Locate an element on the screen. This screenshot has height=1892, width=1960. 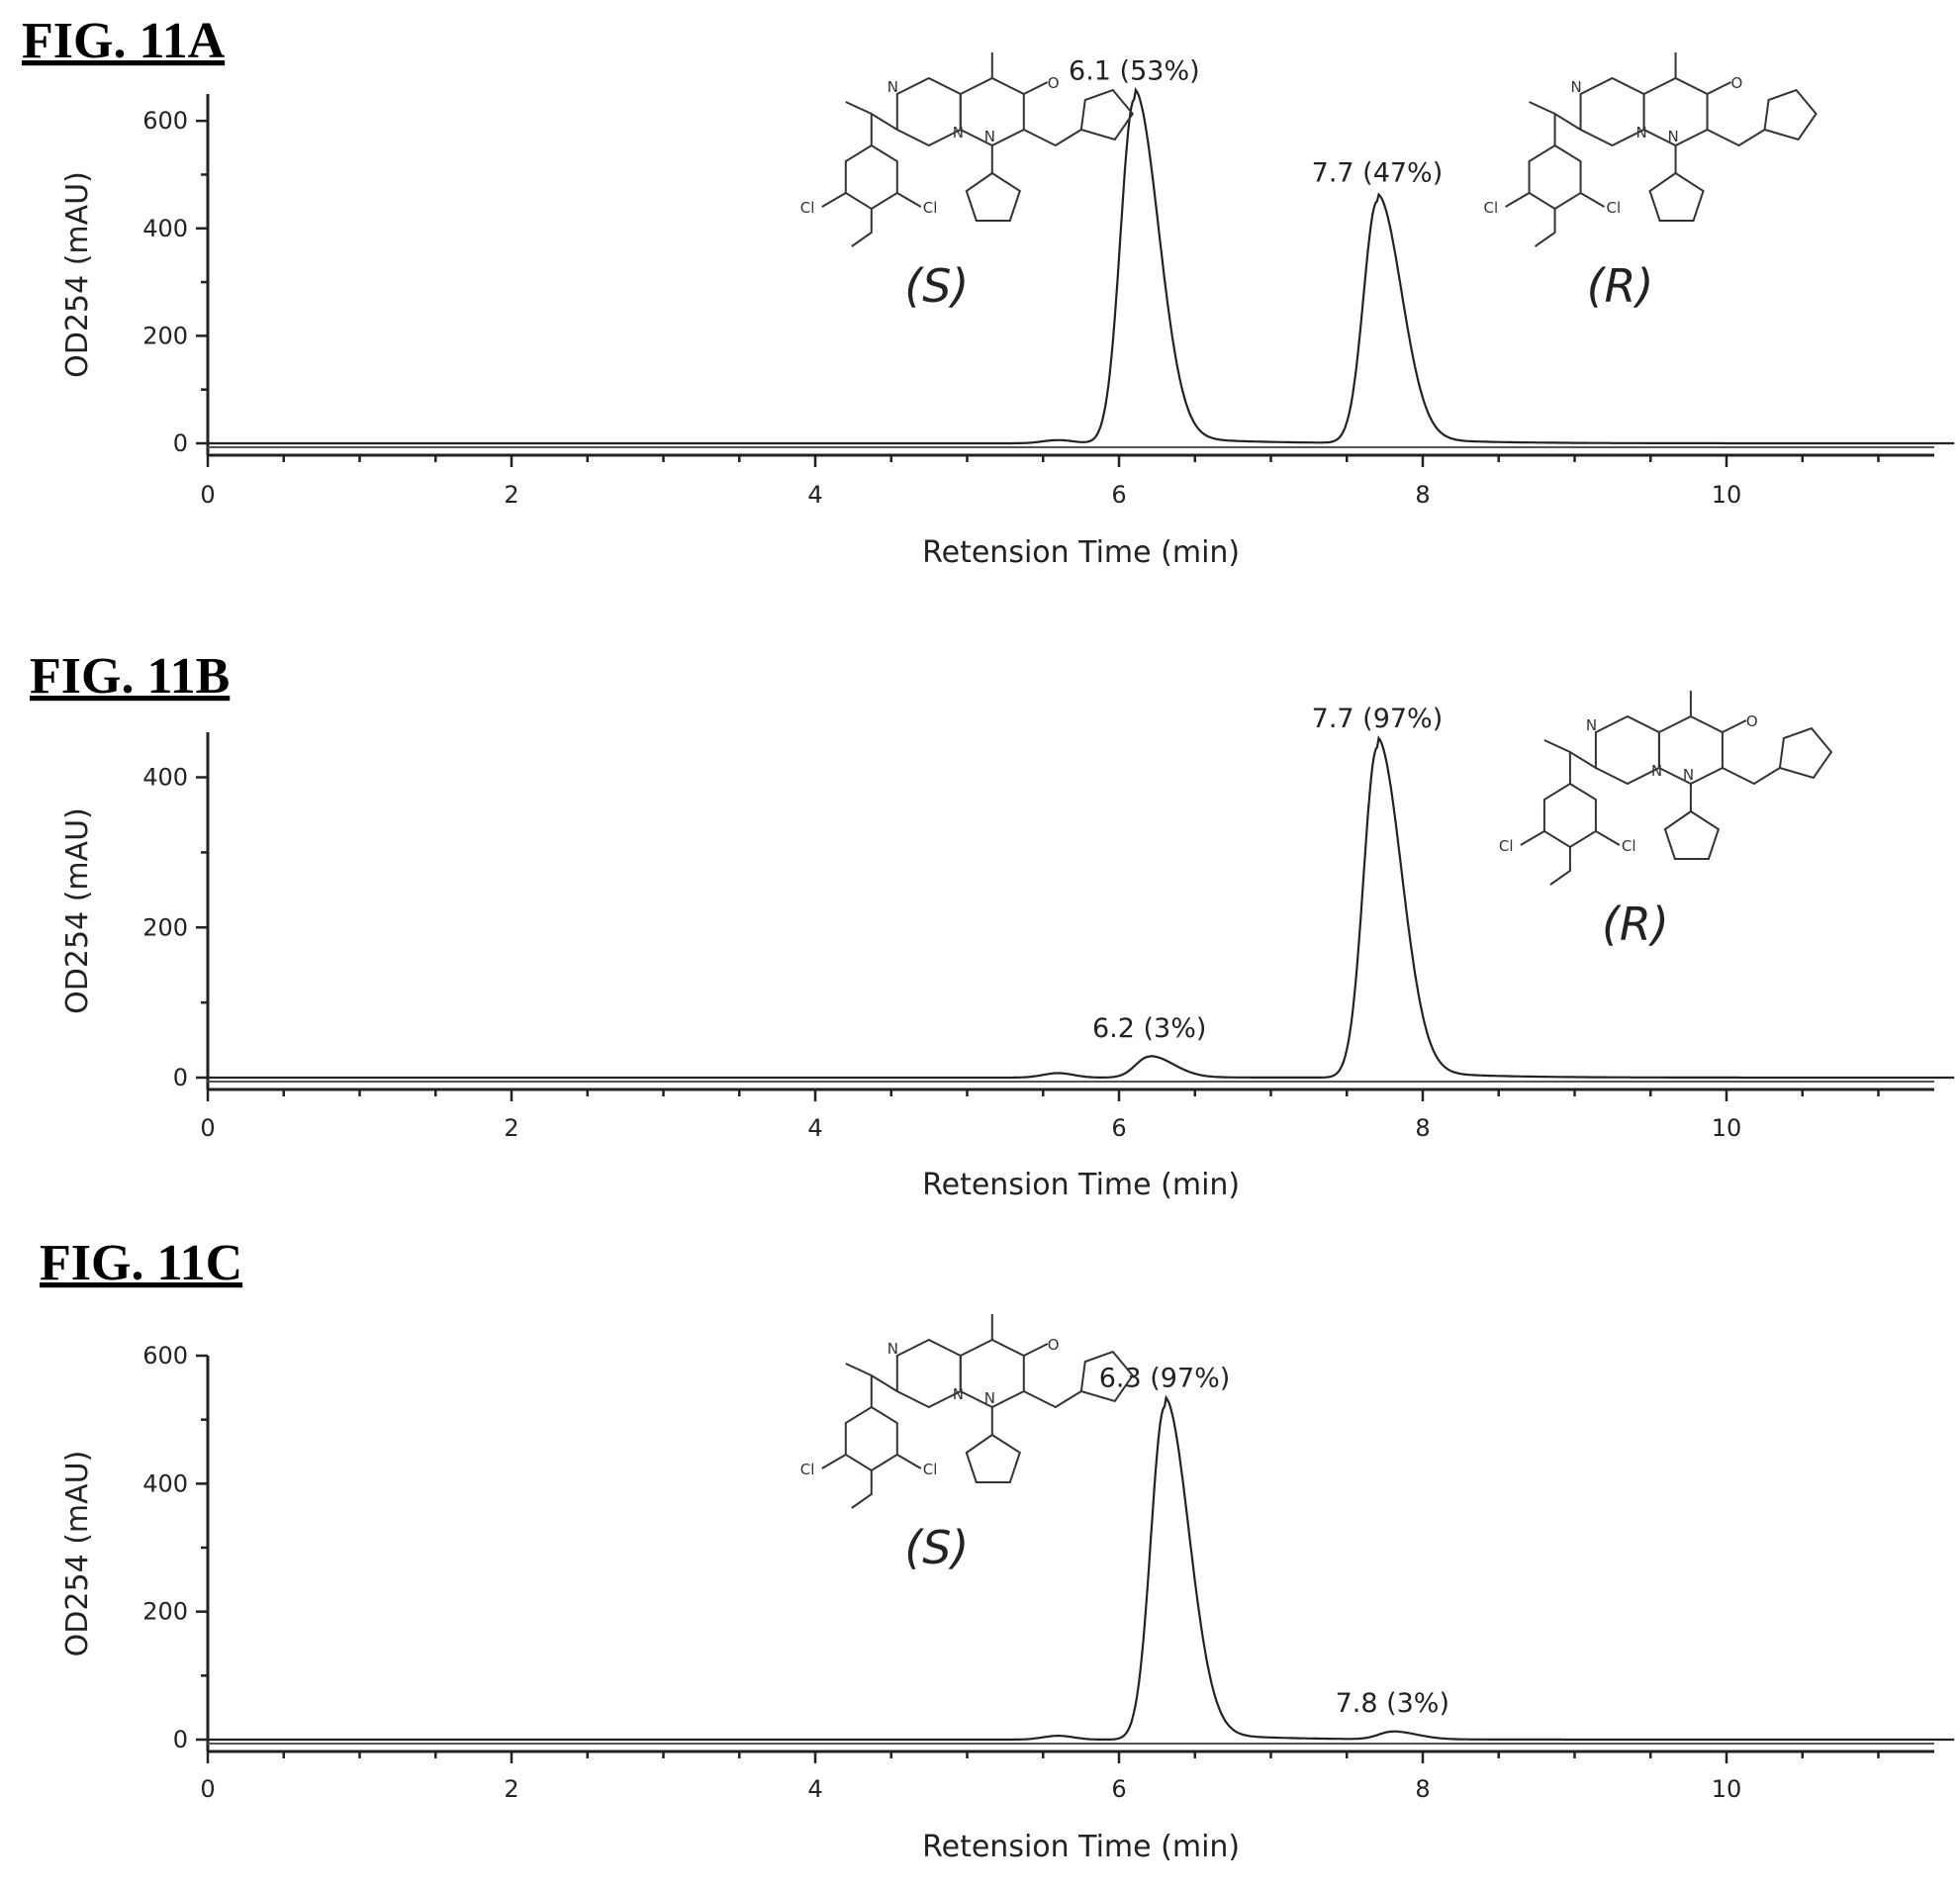
figure-label: FIG. 11C is located at coordinates (141, 1263).